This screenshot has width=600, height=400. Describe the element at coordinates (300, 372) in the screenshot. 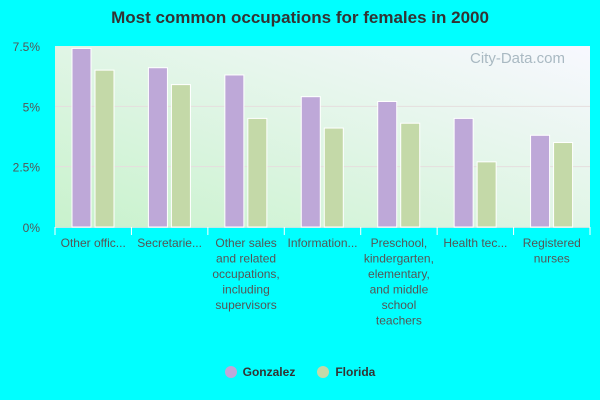

I see `legend: Gonzalez Florida` at that location.